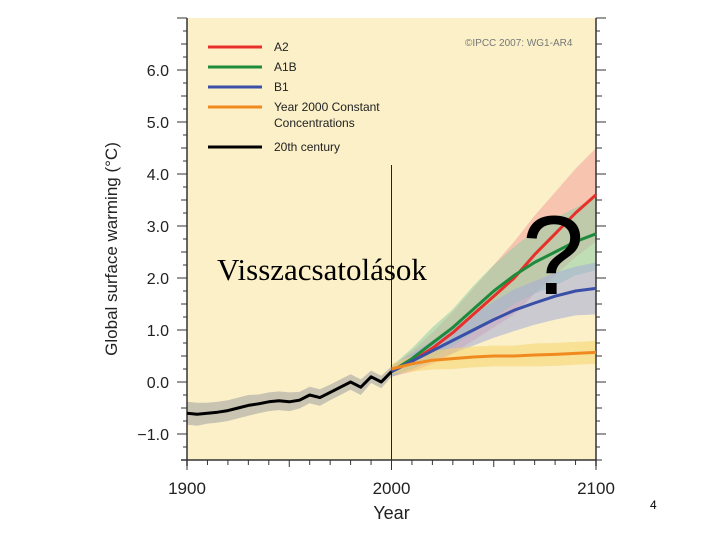  What do you see at coordinates (158, 71) in the screenshot?
I see `y-tick-label: 6.0` at bounding box center [158, 71].